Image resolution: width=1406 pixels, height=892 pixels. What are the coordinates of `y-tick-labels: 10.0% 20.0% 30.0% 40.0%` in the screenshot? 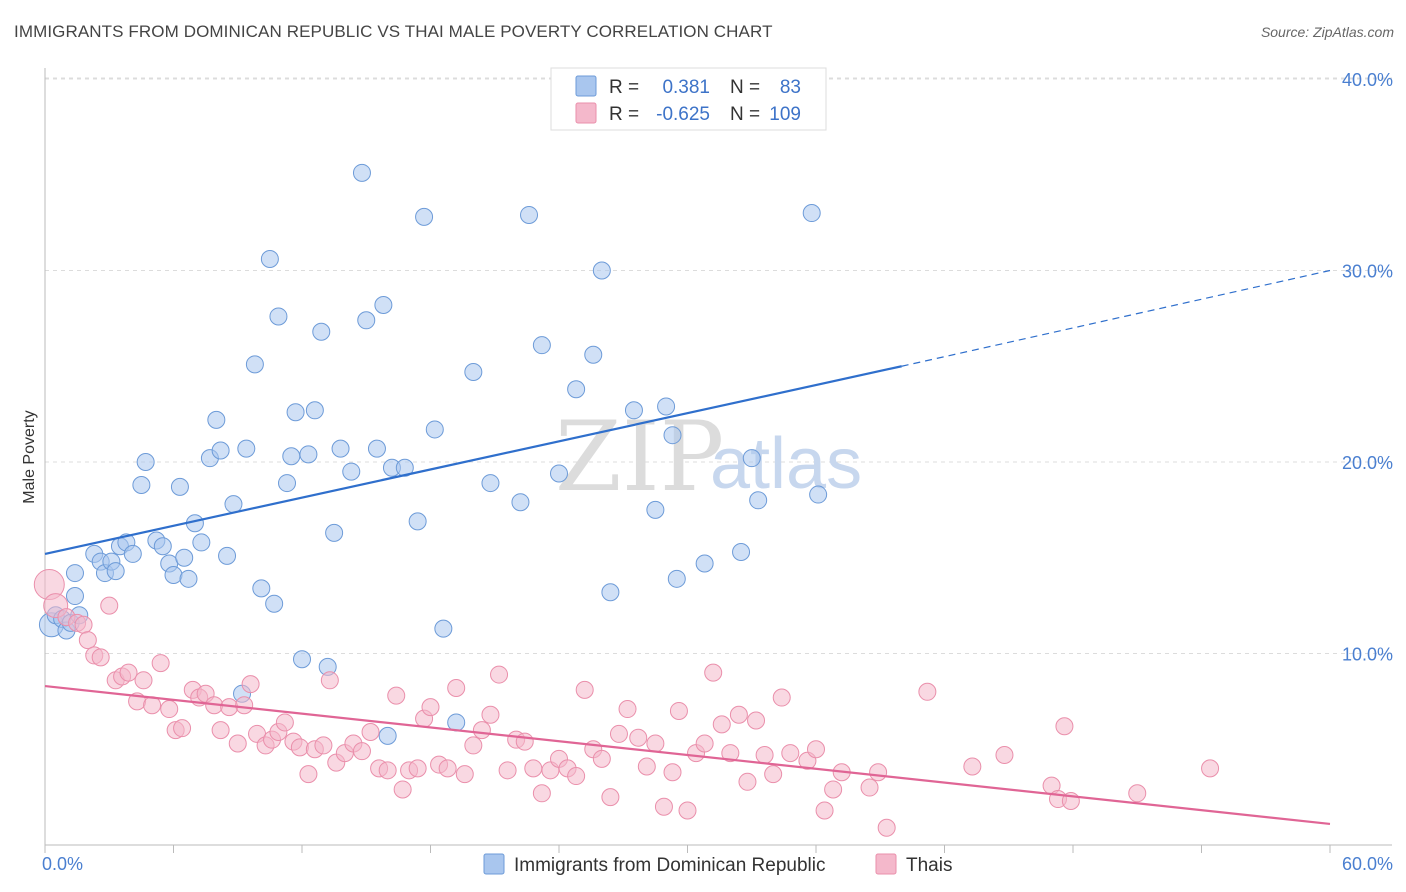 It's located at (1367, 367).